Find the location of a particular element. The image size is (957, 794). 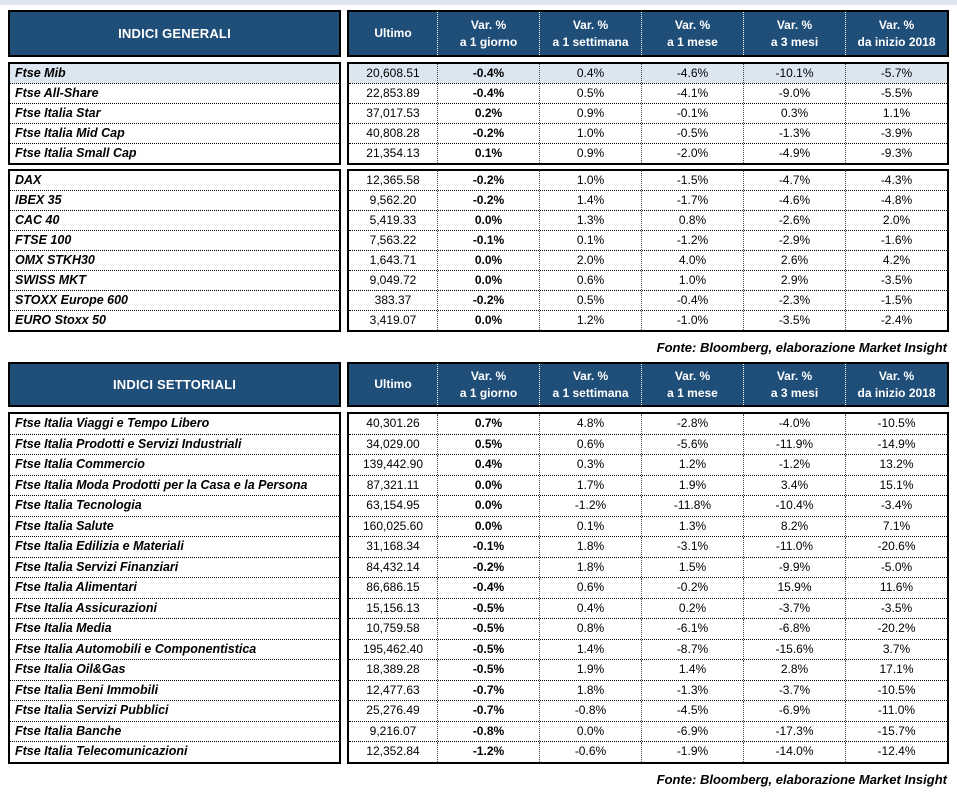

var-1-settimana-value: 1.3% is located at coordinates (590, 220).